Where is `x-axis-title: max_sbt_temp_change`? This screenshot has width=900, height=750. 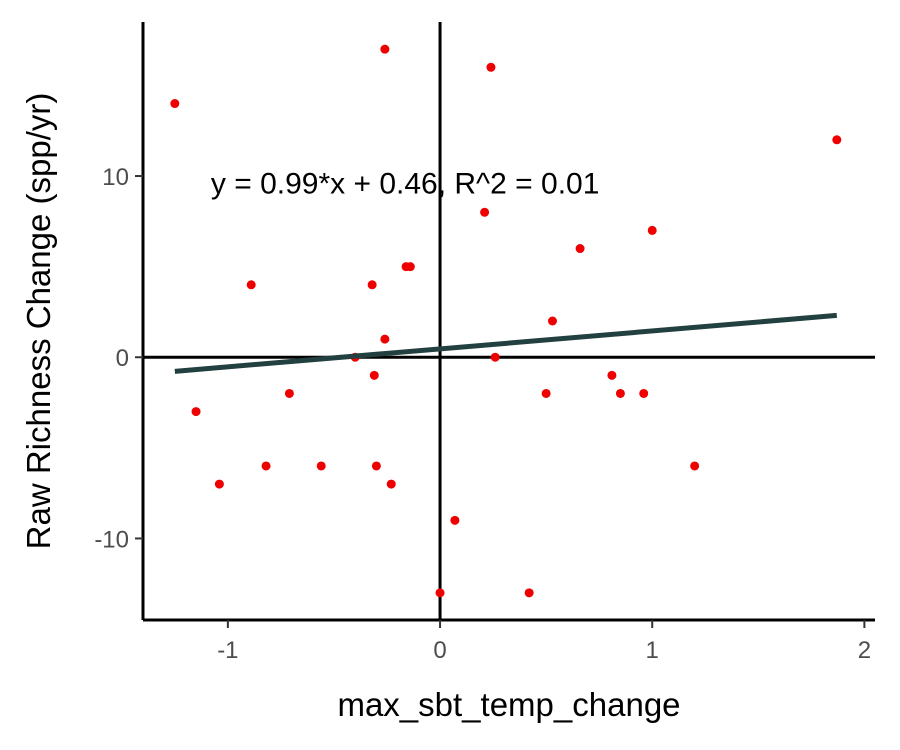
x-axis-title: max_sbt_temp_change is located at coordinates (508, 704).